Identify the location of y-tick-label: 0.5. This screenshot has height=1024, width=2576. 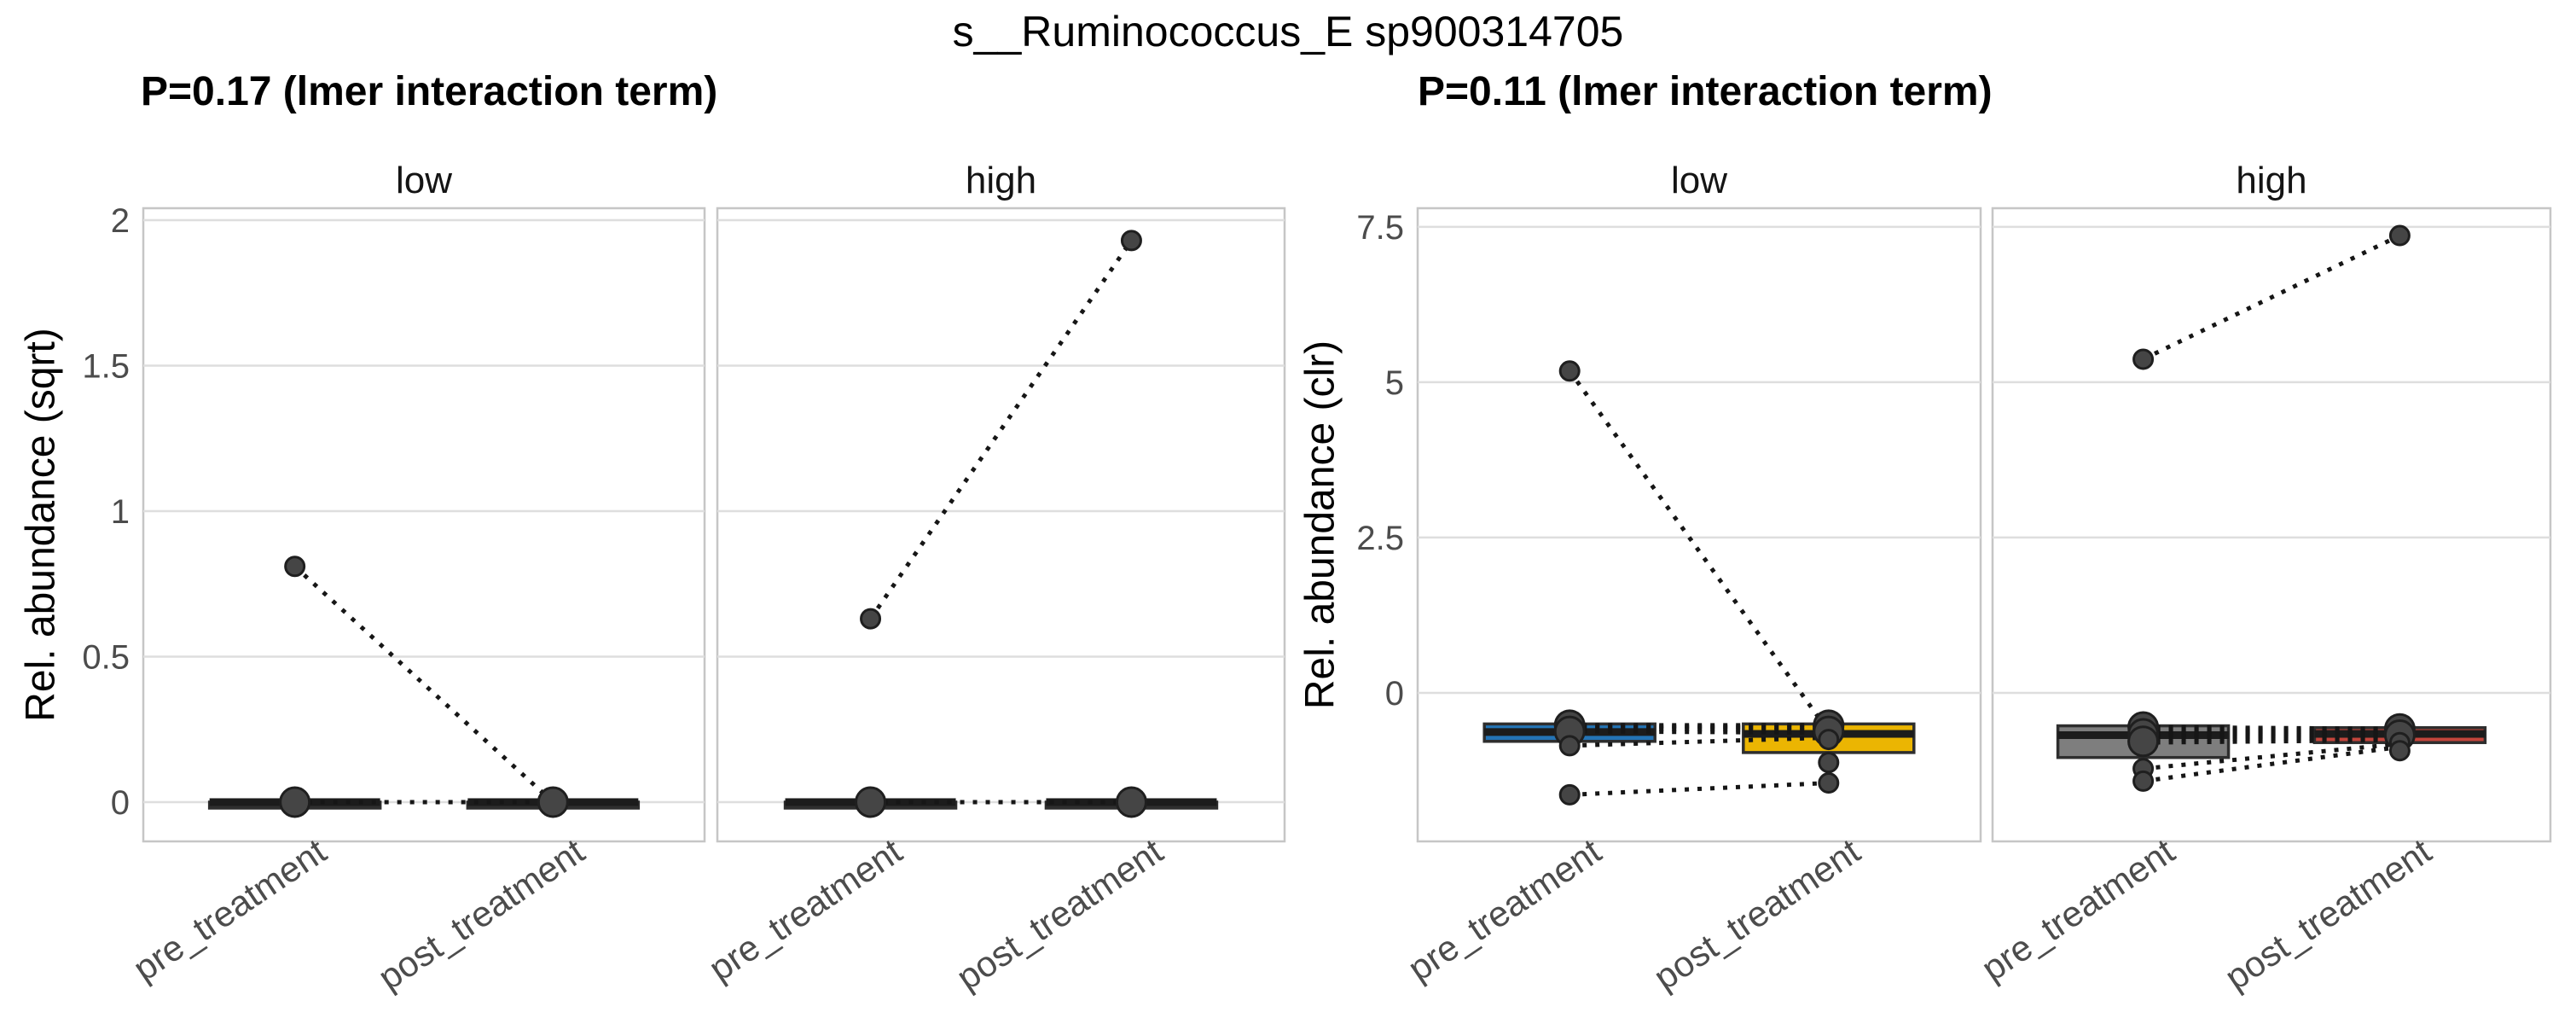
(106, 657).